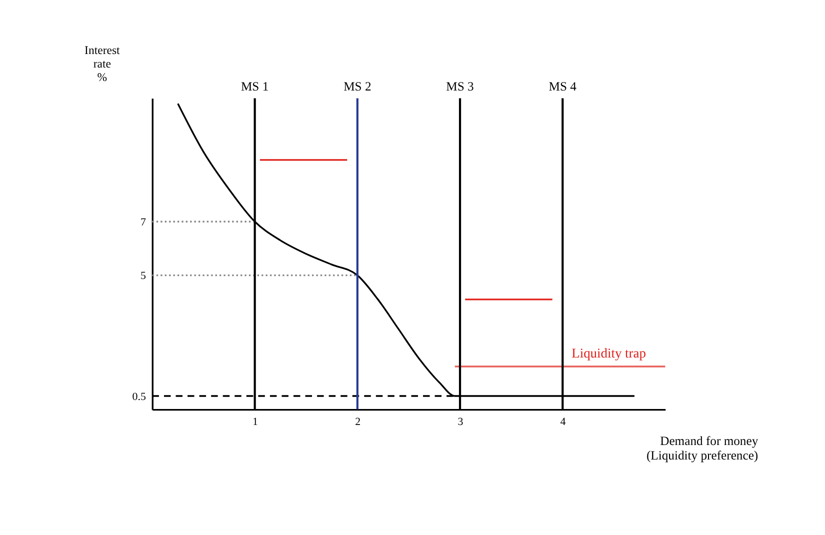  Describe the element at coordinates (139, 396) in the screenshot. I see `y-tick-label: 0.5` at that location.